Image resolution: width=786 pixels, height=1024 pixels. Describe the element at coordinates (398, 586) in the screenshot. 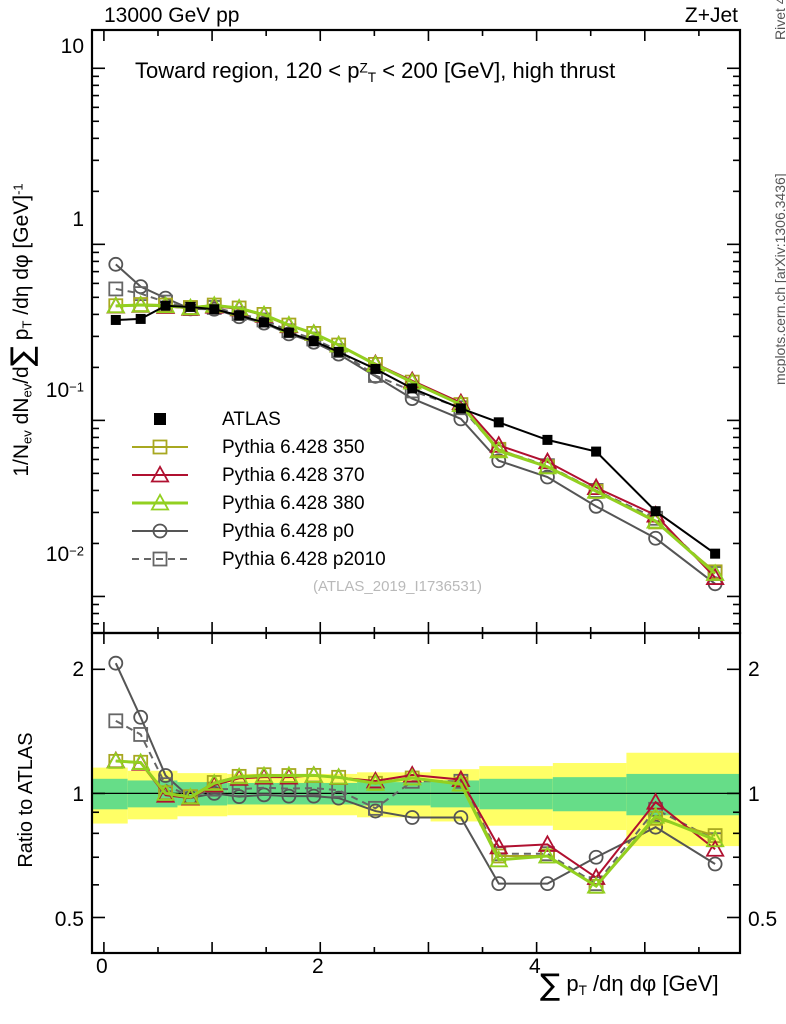

I see `dataset-watermark: (ATLAS_2019_I1736531)` at that location.